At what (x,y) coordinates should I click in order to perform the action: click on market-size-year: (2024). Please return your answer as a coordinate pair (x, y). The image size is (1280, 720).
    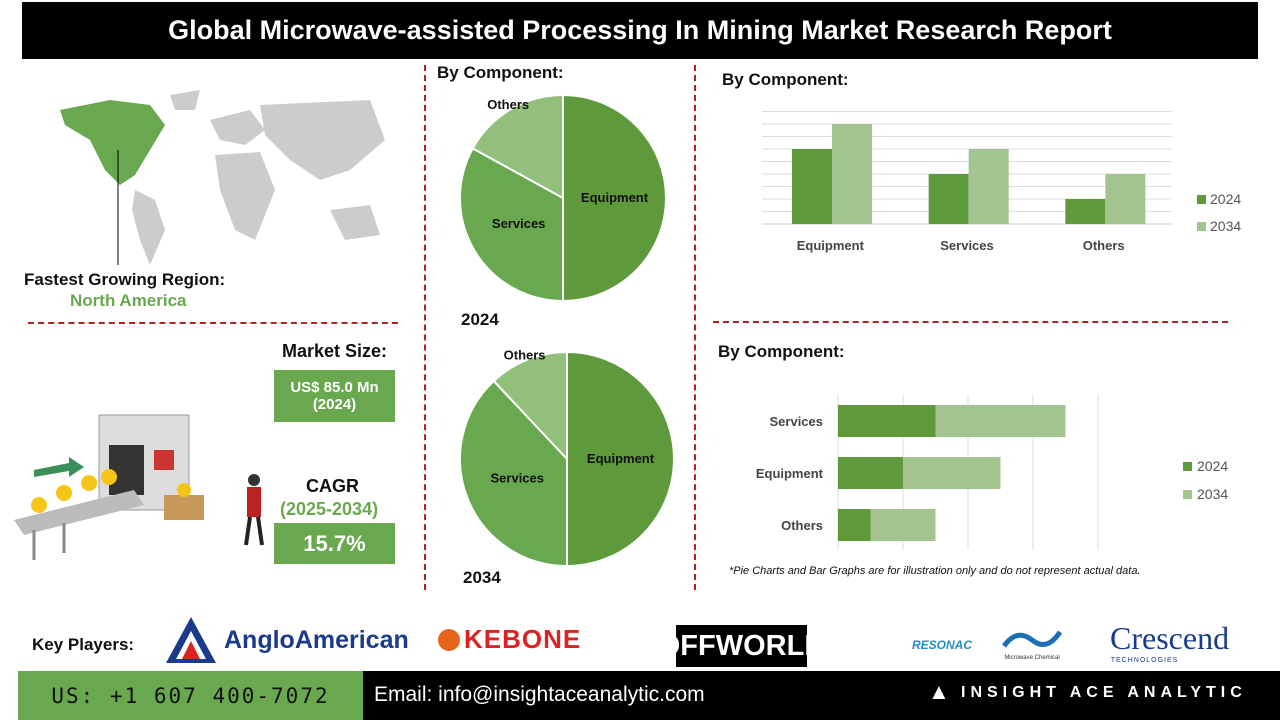
    Looking at the image, I should click on (334, 404).